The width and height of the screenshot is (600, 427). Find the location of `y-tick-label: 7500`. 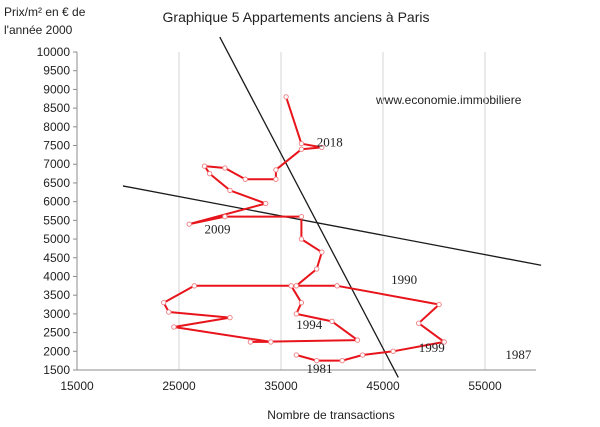

y-tick-label: 7500 is located at coordinates (56, 146).